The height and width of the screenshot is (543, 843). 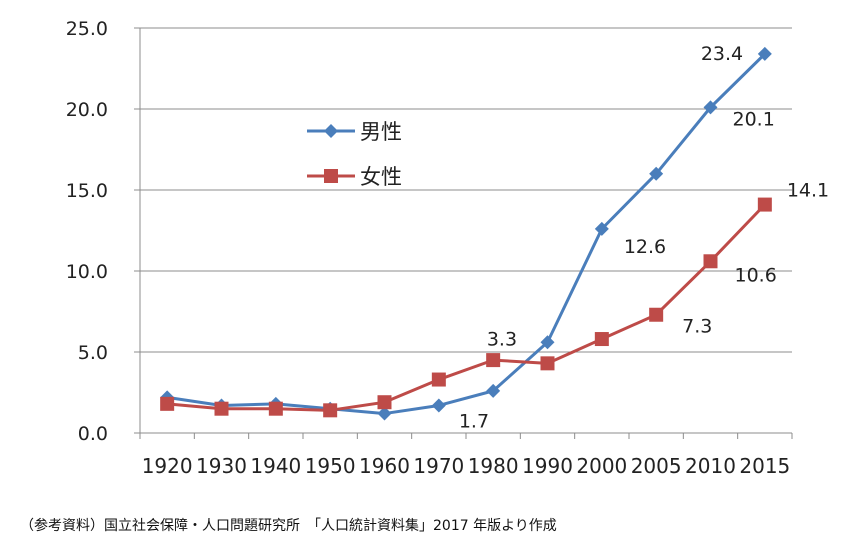 I want to click on legend-label: 女性, so click(x=381, y=177).